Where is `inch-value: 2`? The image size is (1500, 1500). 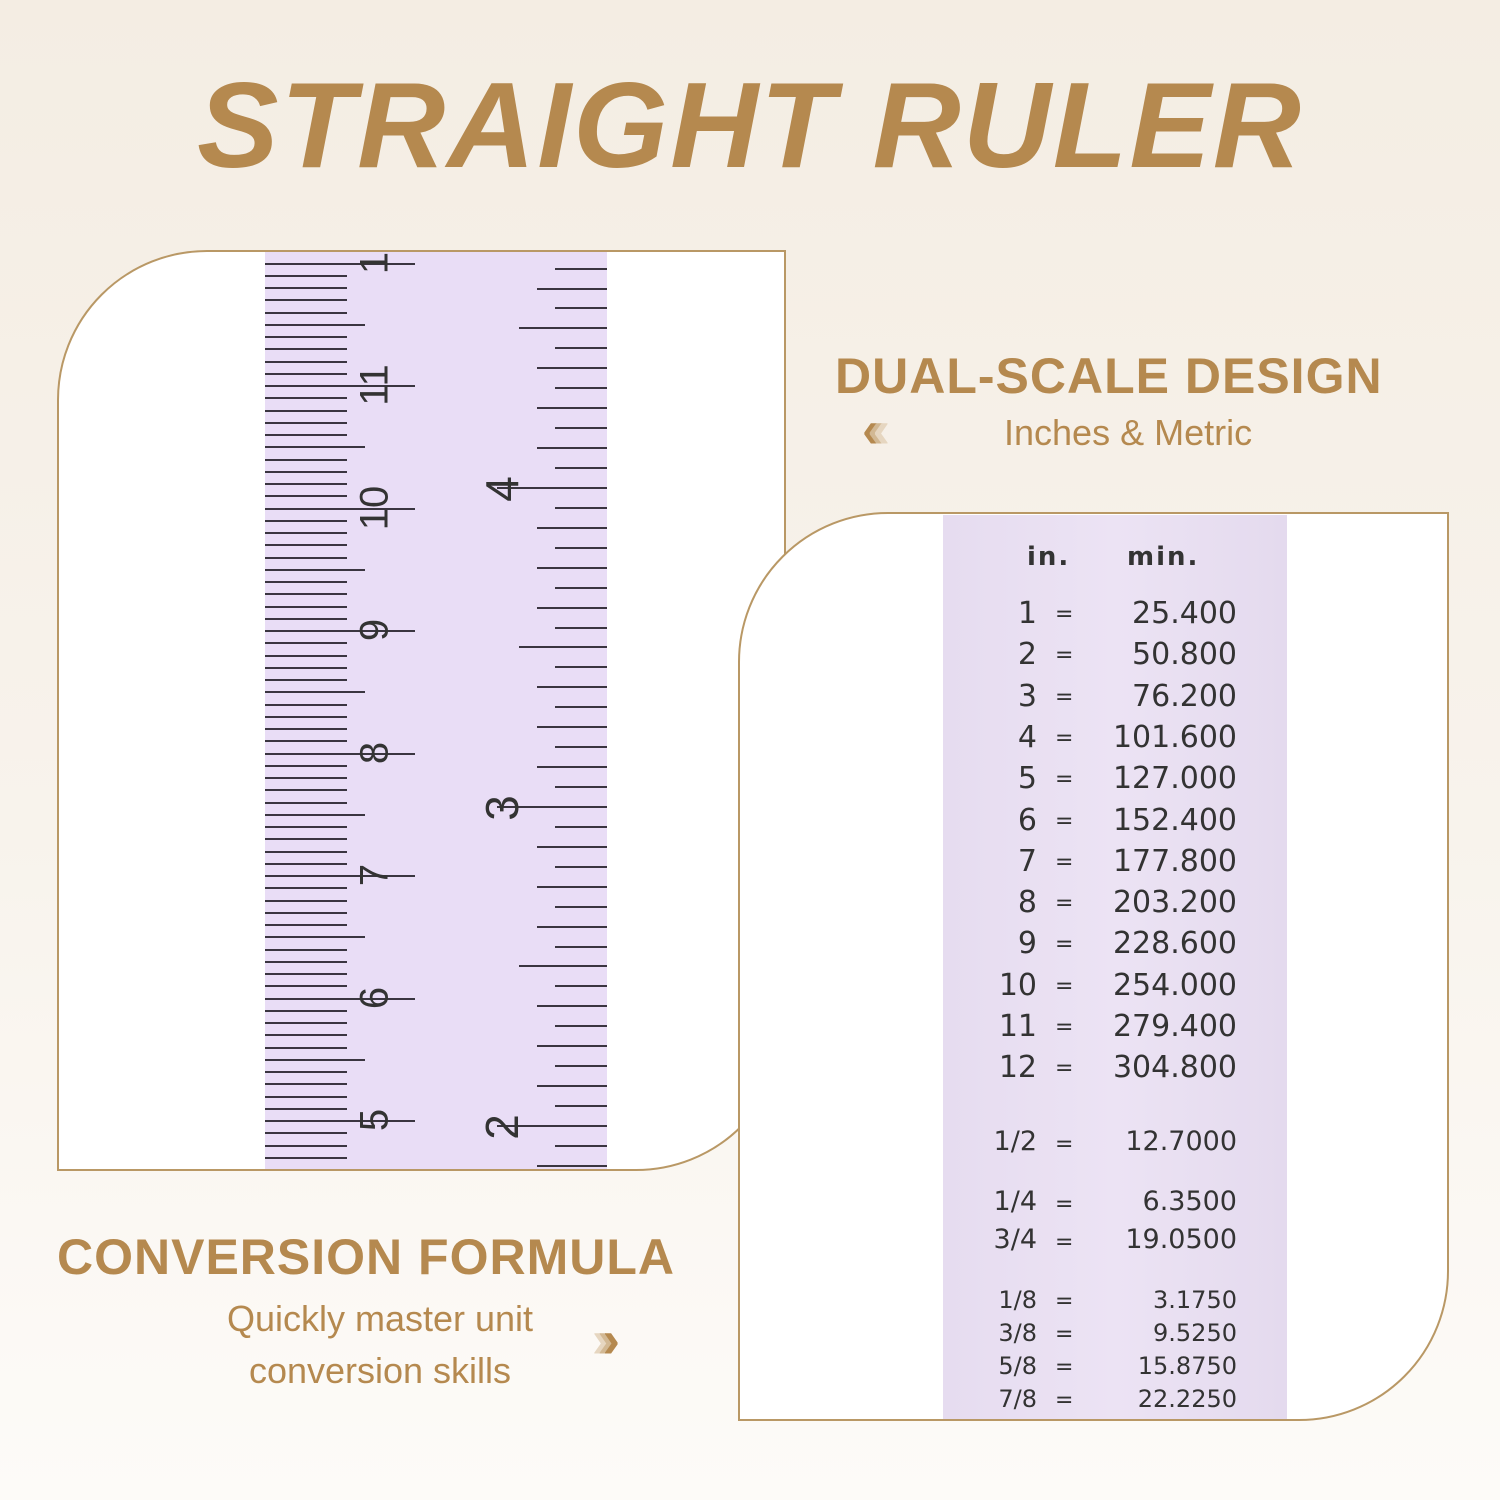
inch-value: 2 is located at coordinates (1027, 655).